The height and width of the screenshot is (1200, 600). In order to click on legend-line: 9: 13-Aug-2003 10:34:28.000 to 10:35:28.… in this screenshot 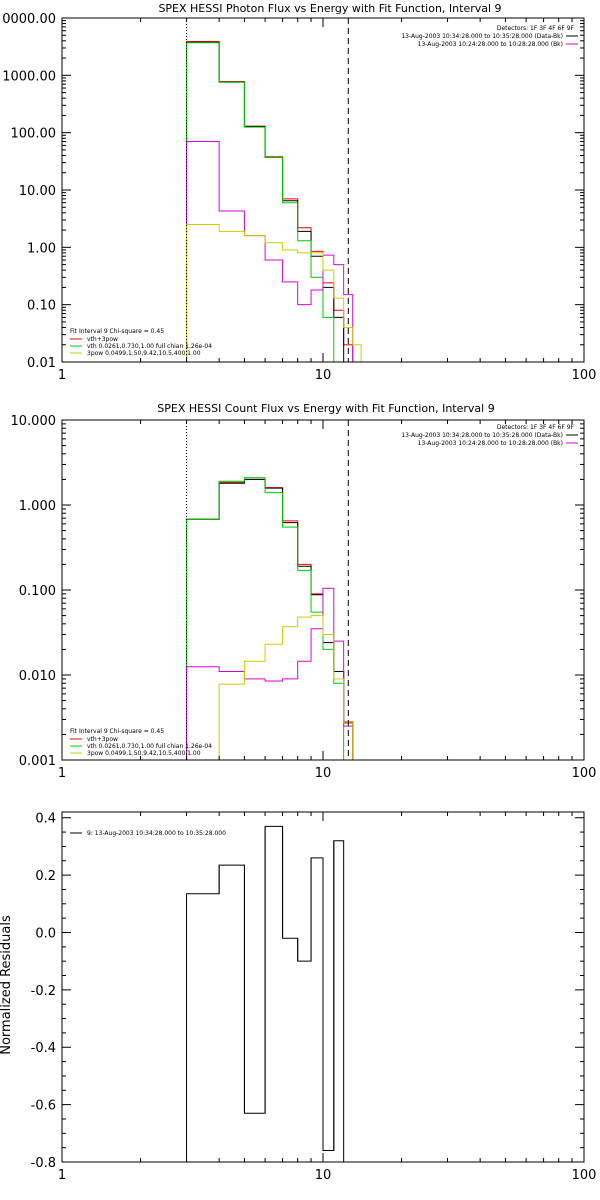, I will do `click(156, 833)`.